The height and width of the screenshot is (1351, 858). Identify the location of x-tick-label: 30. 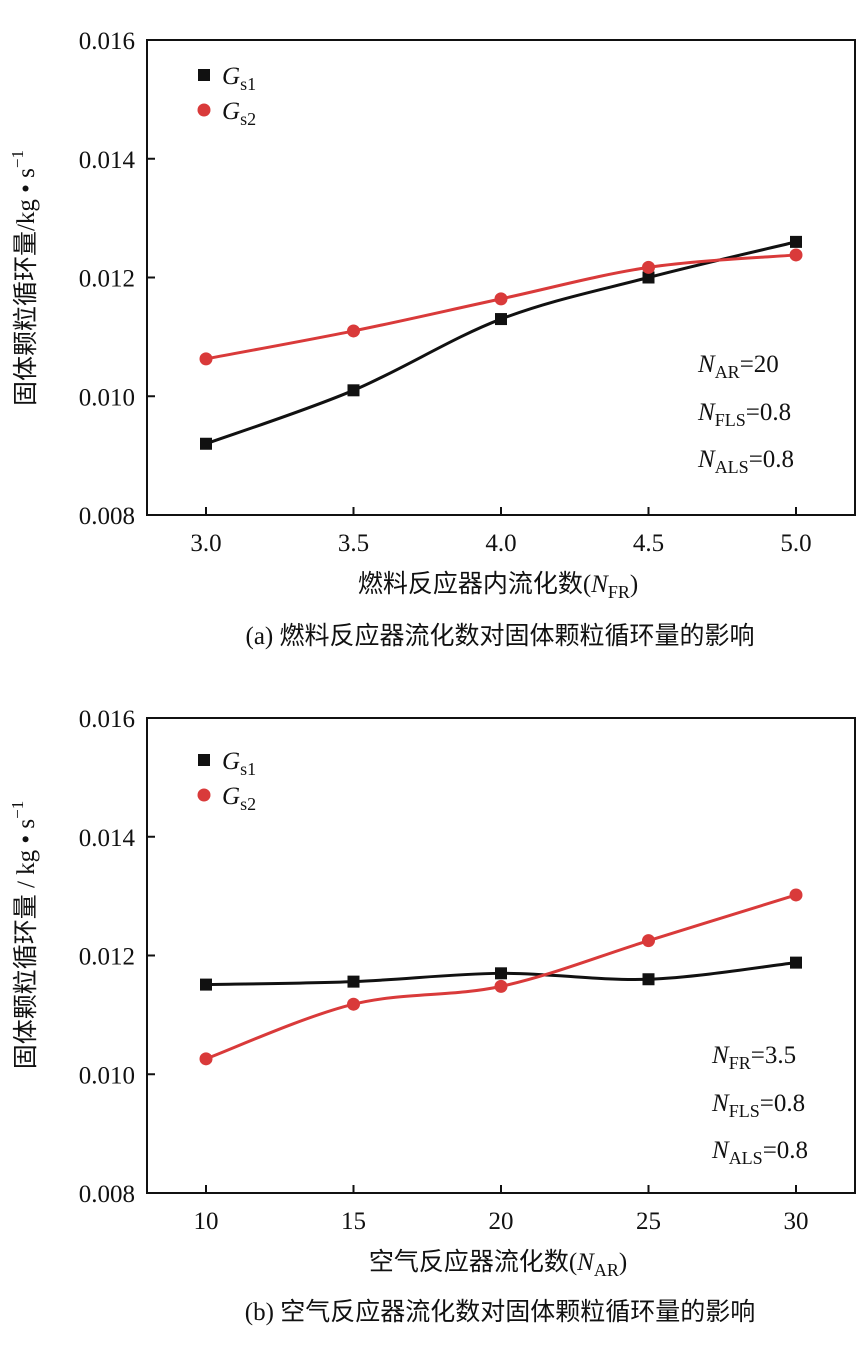
(796, 1221).